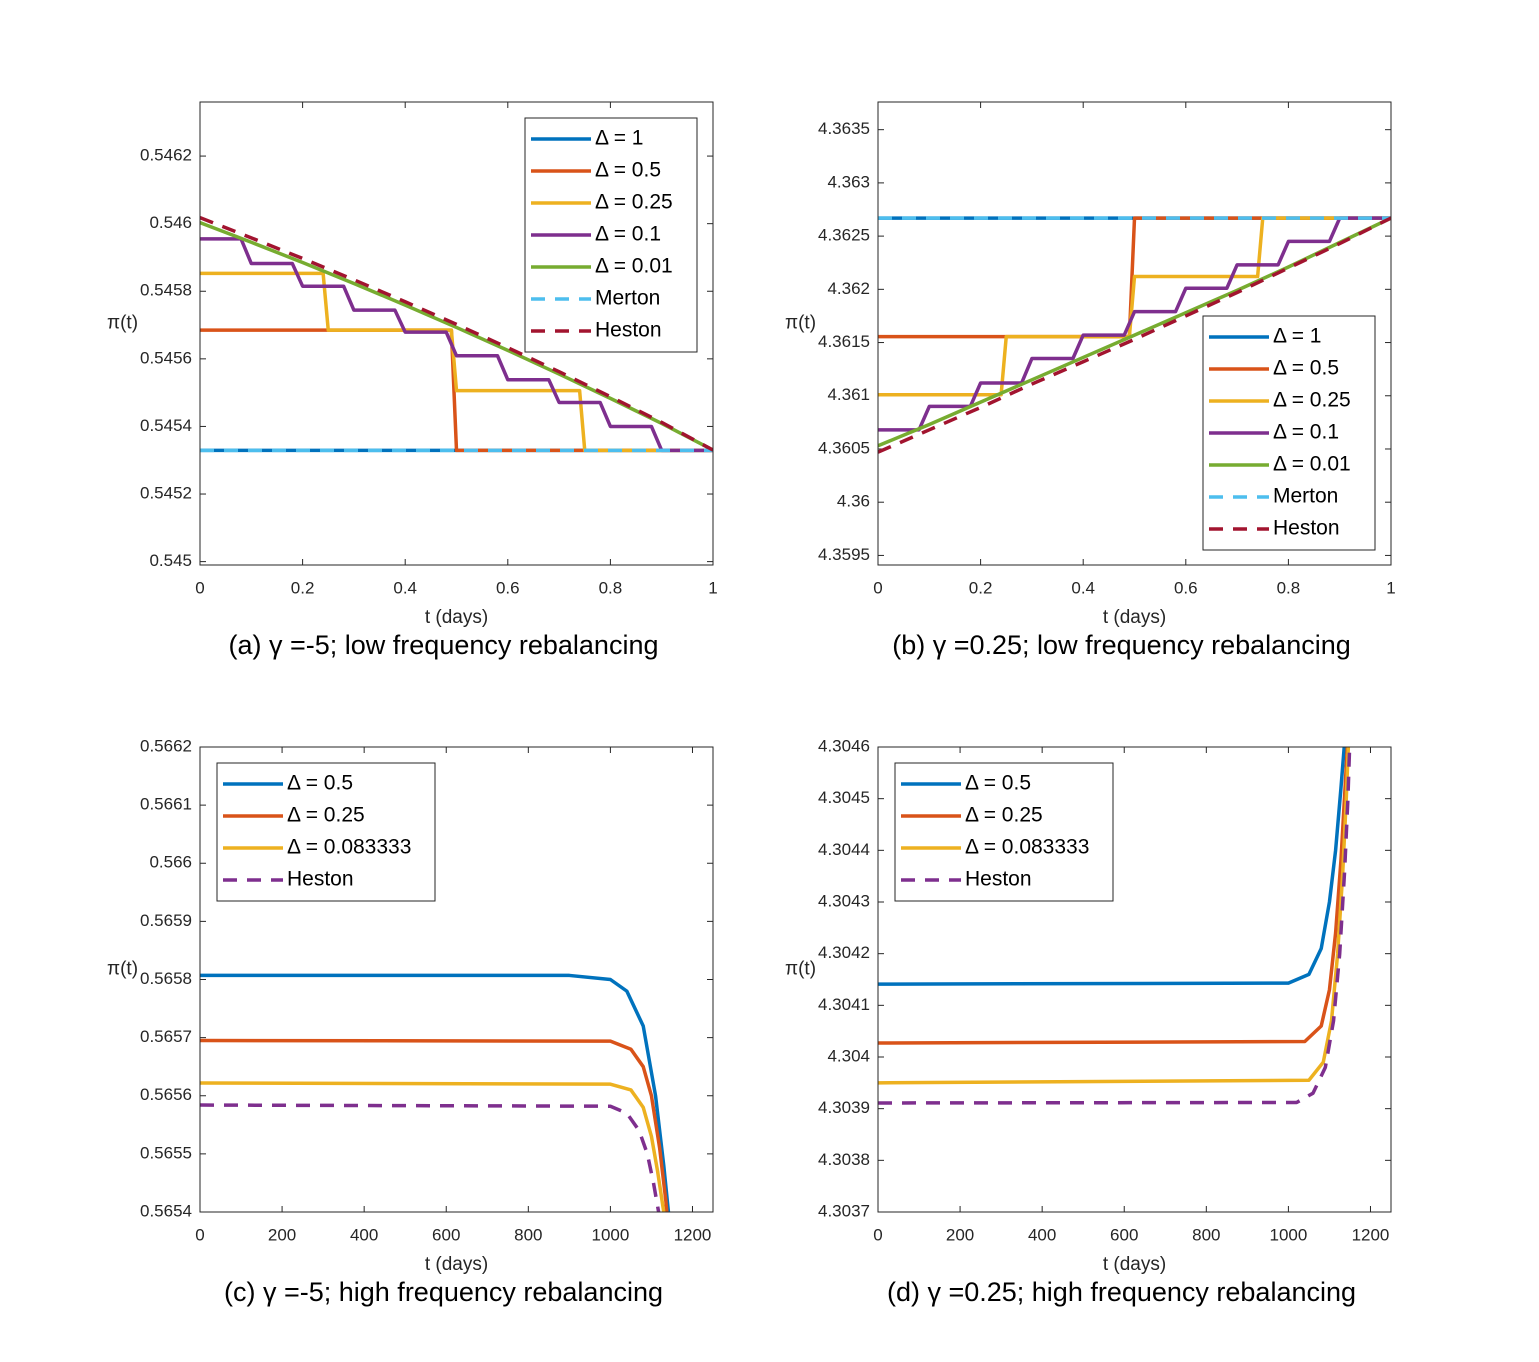 This screenshot has width=1539, height=1362. What do you see at coordinates (844, 1107) in the screenshot?
I see `y-tick-label: 4.3039` at bounding box center [844, 1107].